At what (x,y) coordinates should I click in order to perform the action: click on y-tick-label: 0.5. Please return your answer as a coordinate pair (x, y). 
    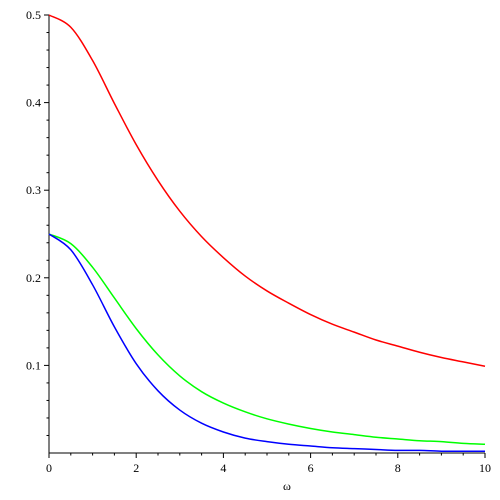
    Looking at the image, I should click on (33, 15).